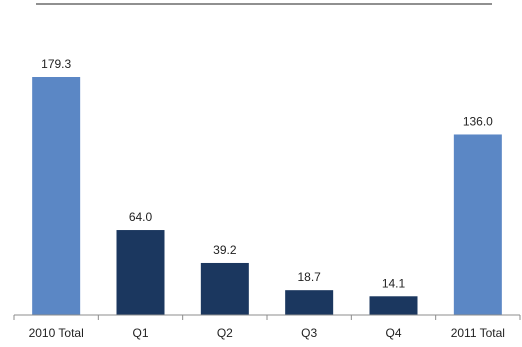  What do you see at coordinates (56, 196) in the screenshot?
I see `bar-2010-total` at bounding box center [56, 196].